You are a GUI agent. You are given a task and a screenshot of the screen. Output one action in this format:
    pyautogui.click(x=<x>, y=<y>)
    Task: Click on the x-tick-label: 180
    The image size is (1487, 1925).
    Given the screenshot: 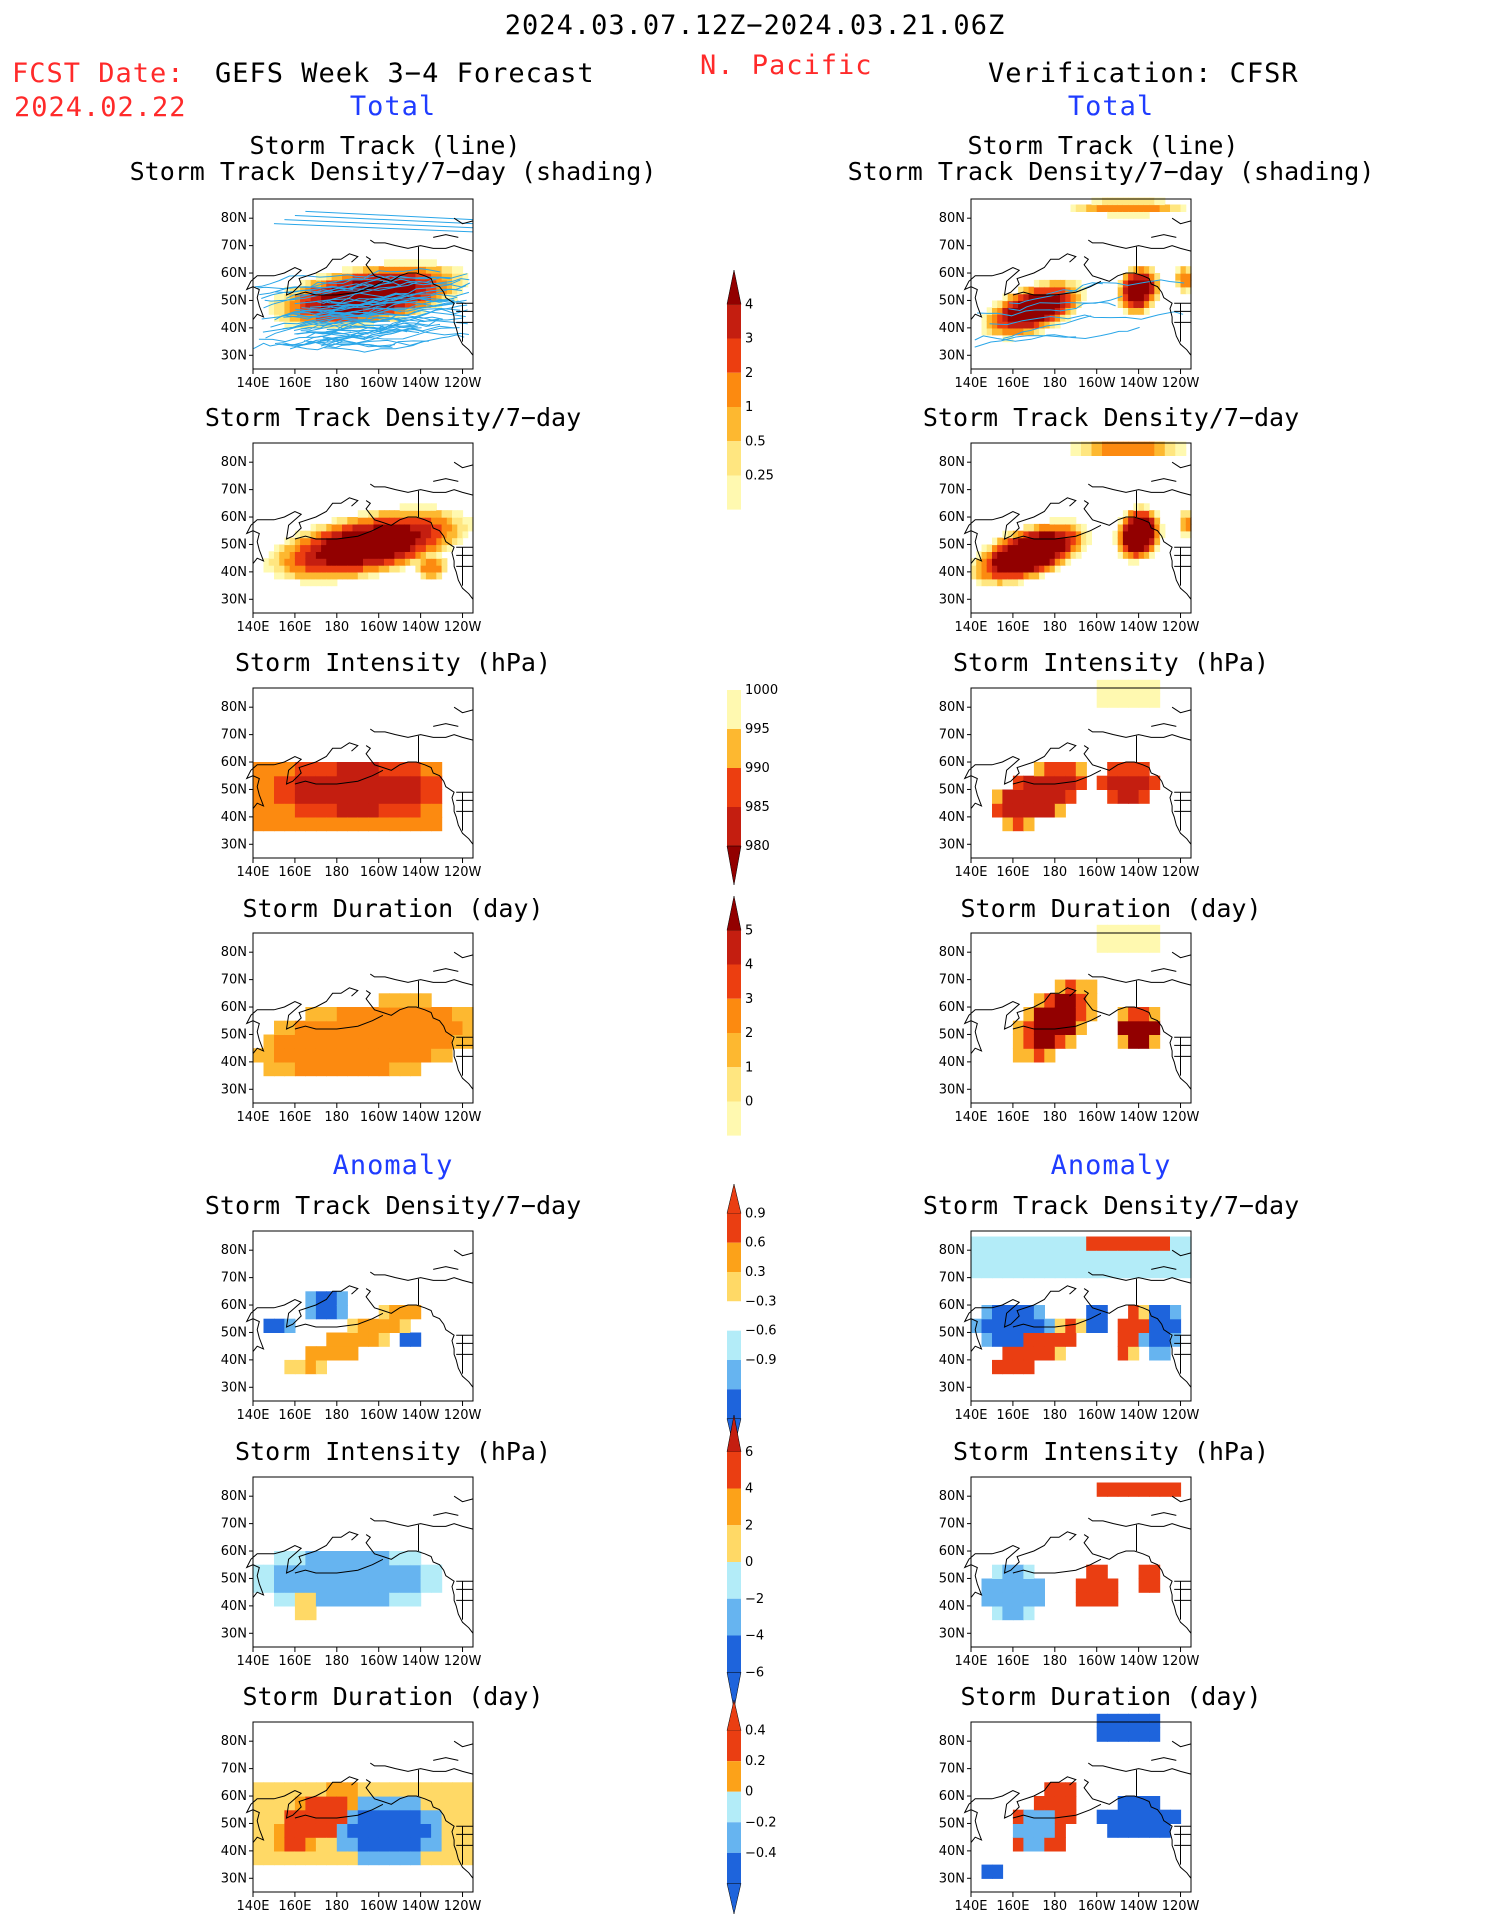 What is the action you would take?
    pyautogui.click(x=336, y=1661)
    